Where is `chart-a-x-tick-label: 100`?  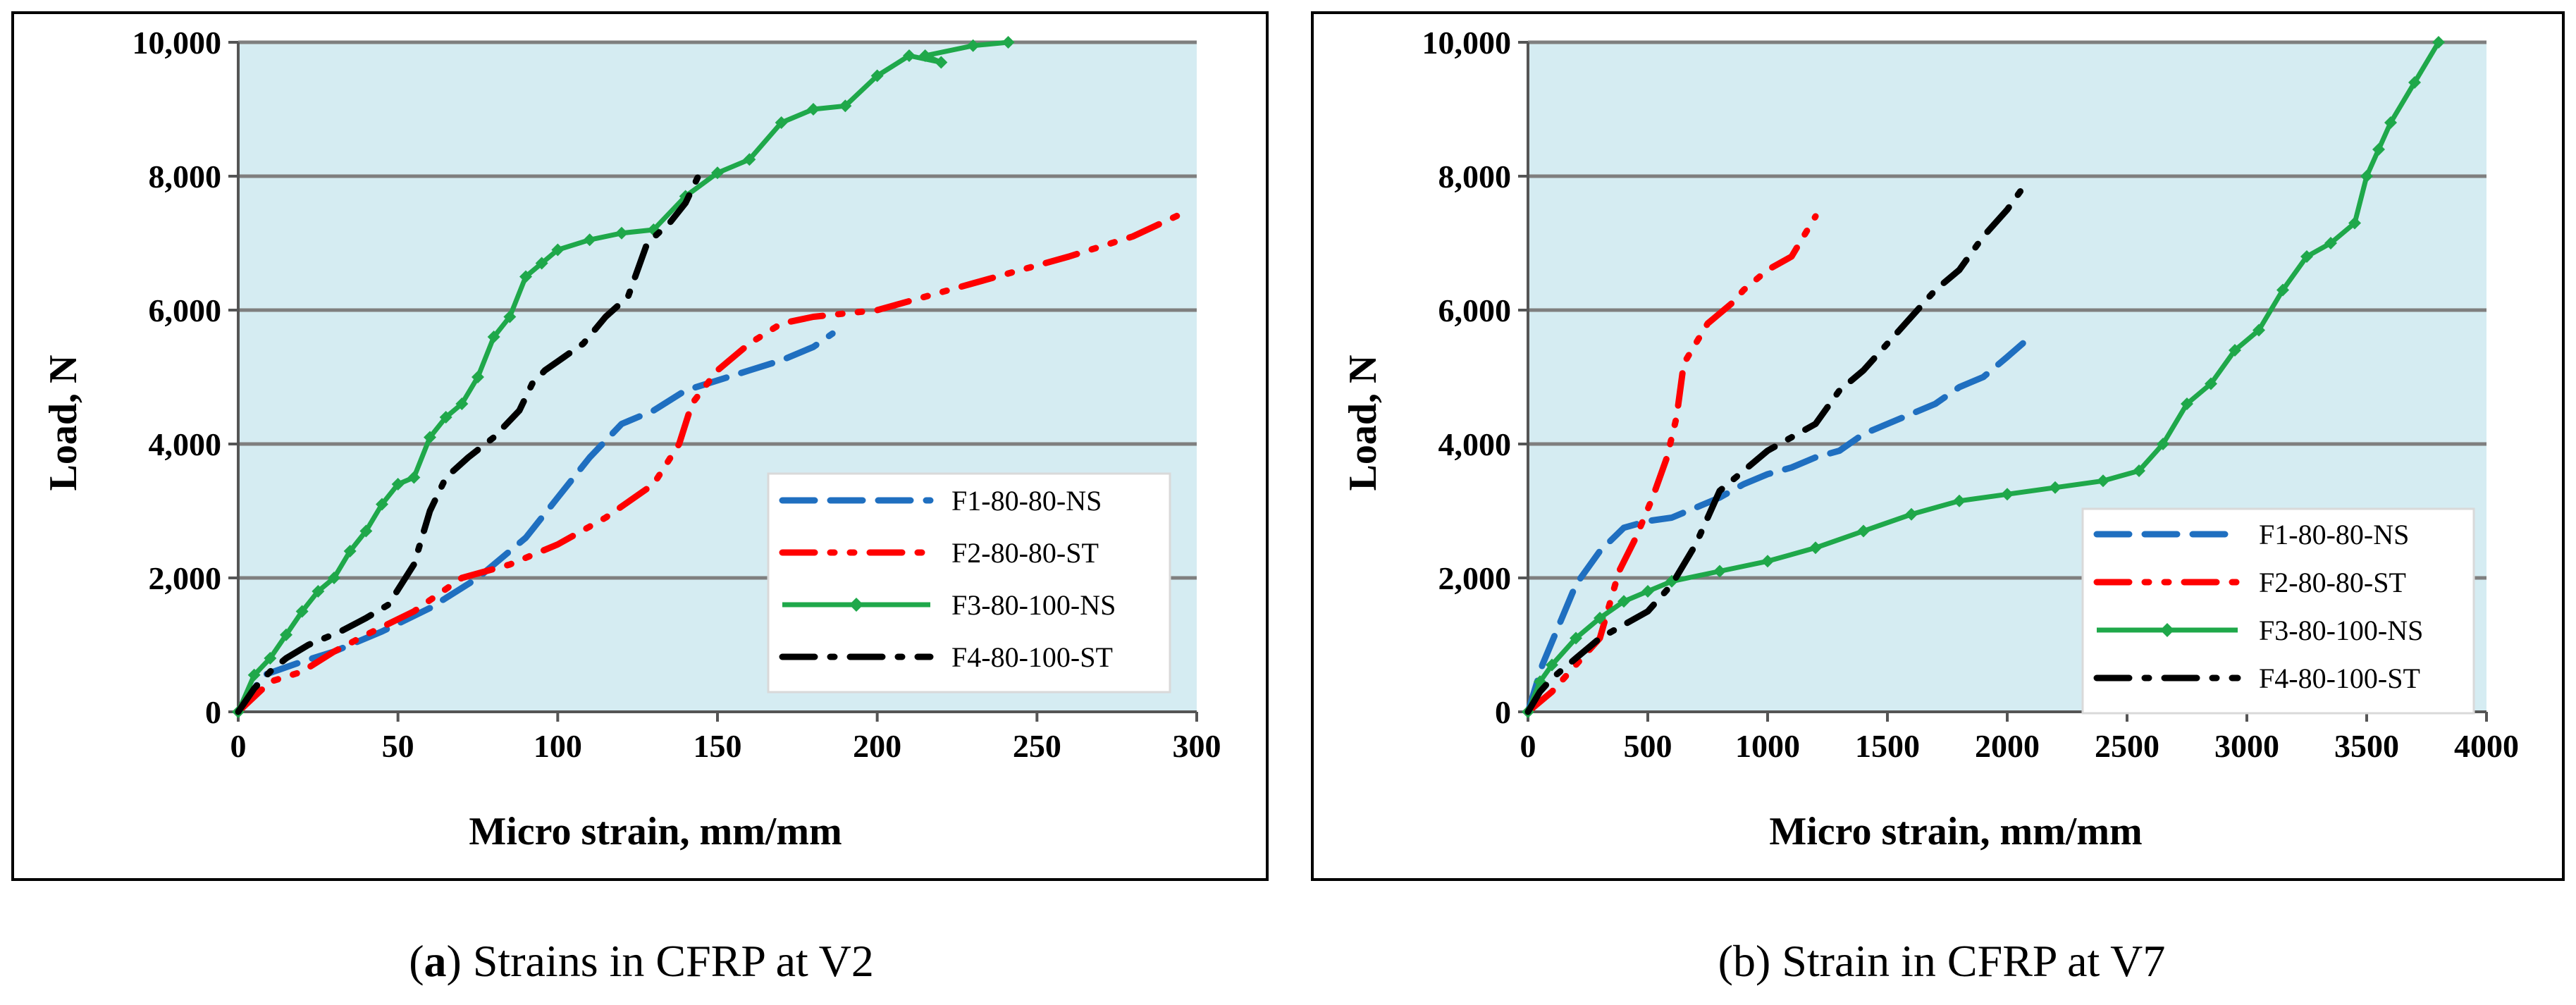 chart-a-x-tick-label: 100 is located at coordinates (558, 746).